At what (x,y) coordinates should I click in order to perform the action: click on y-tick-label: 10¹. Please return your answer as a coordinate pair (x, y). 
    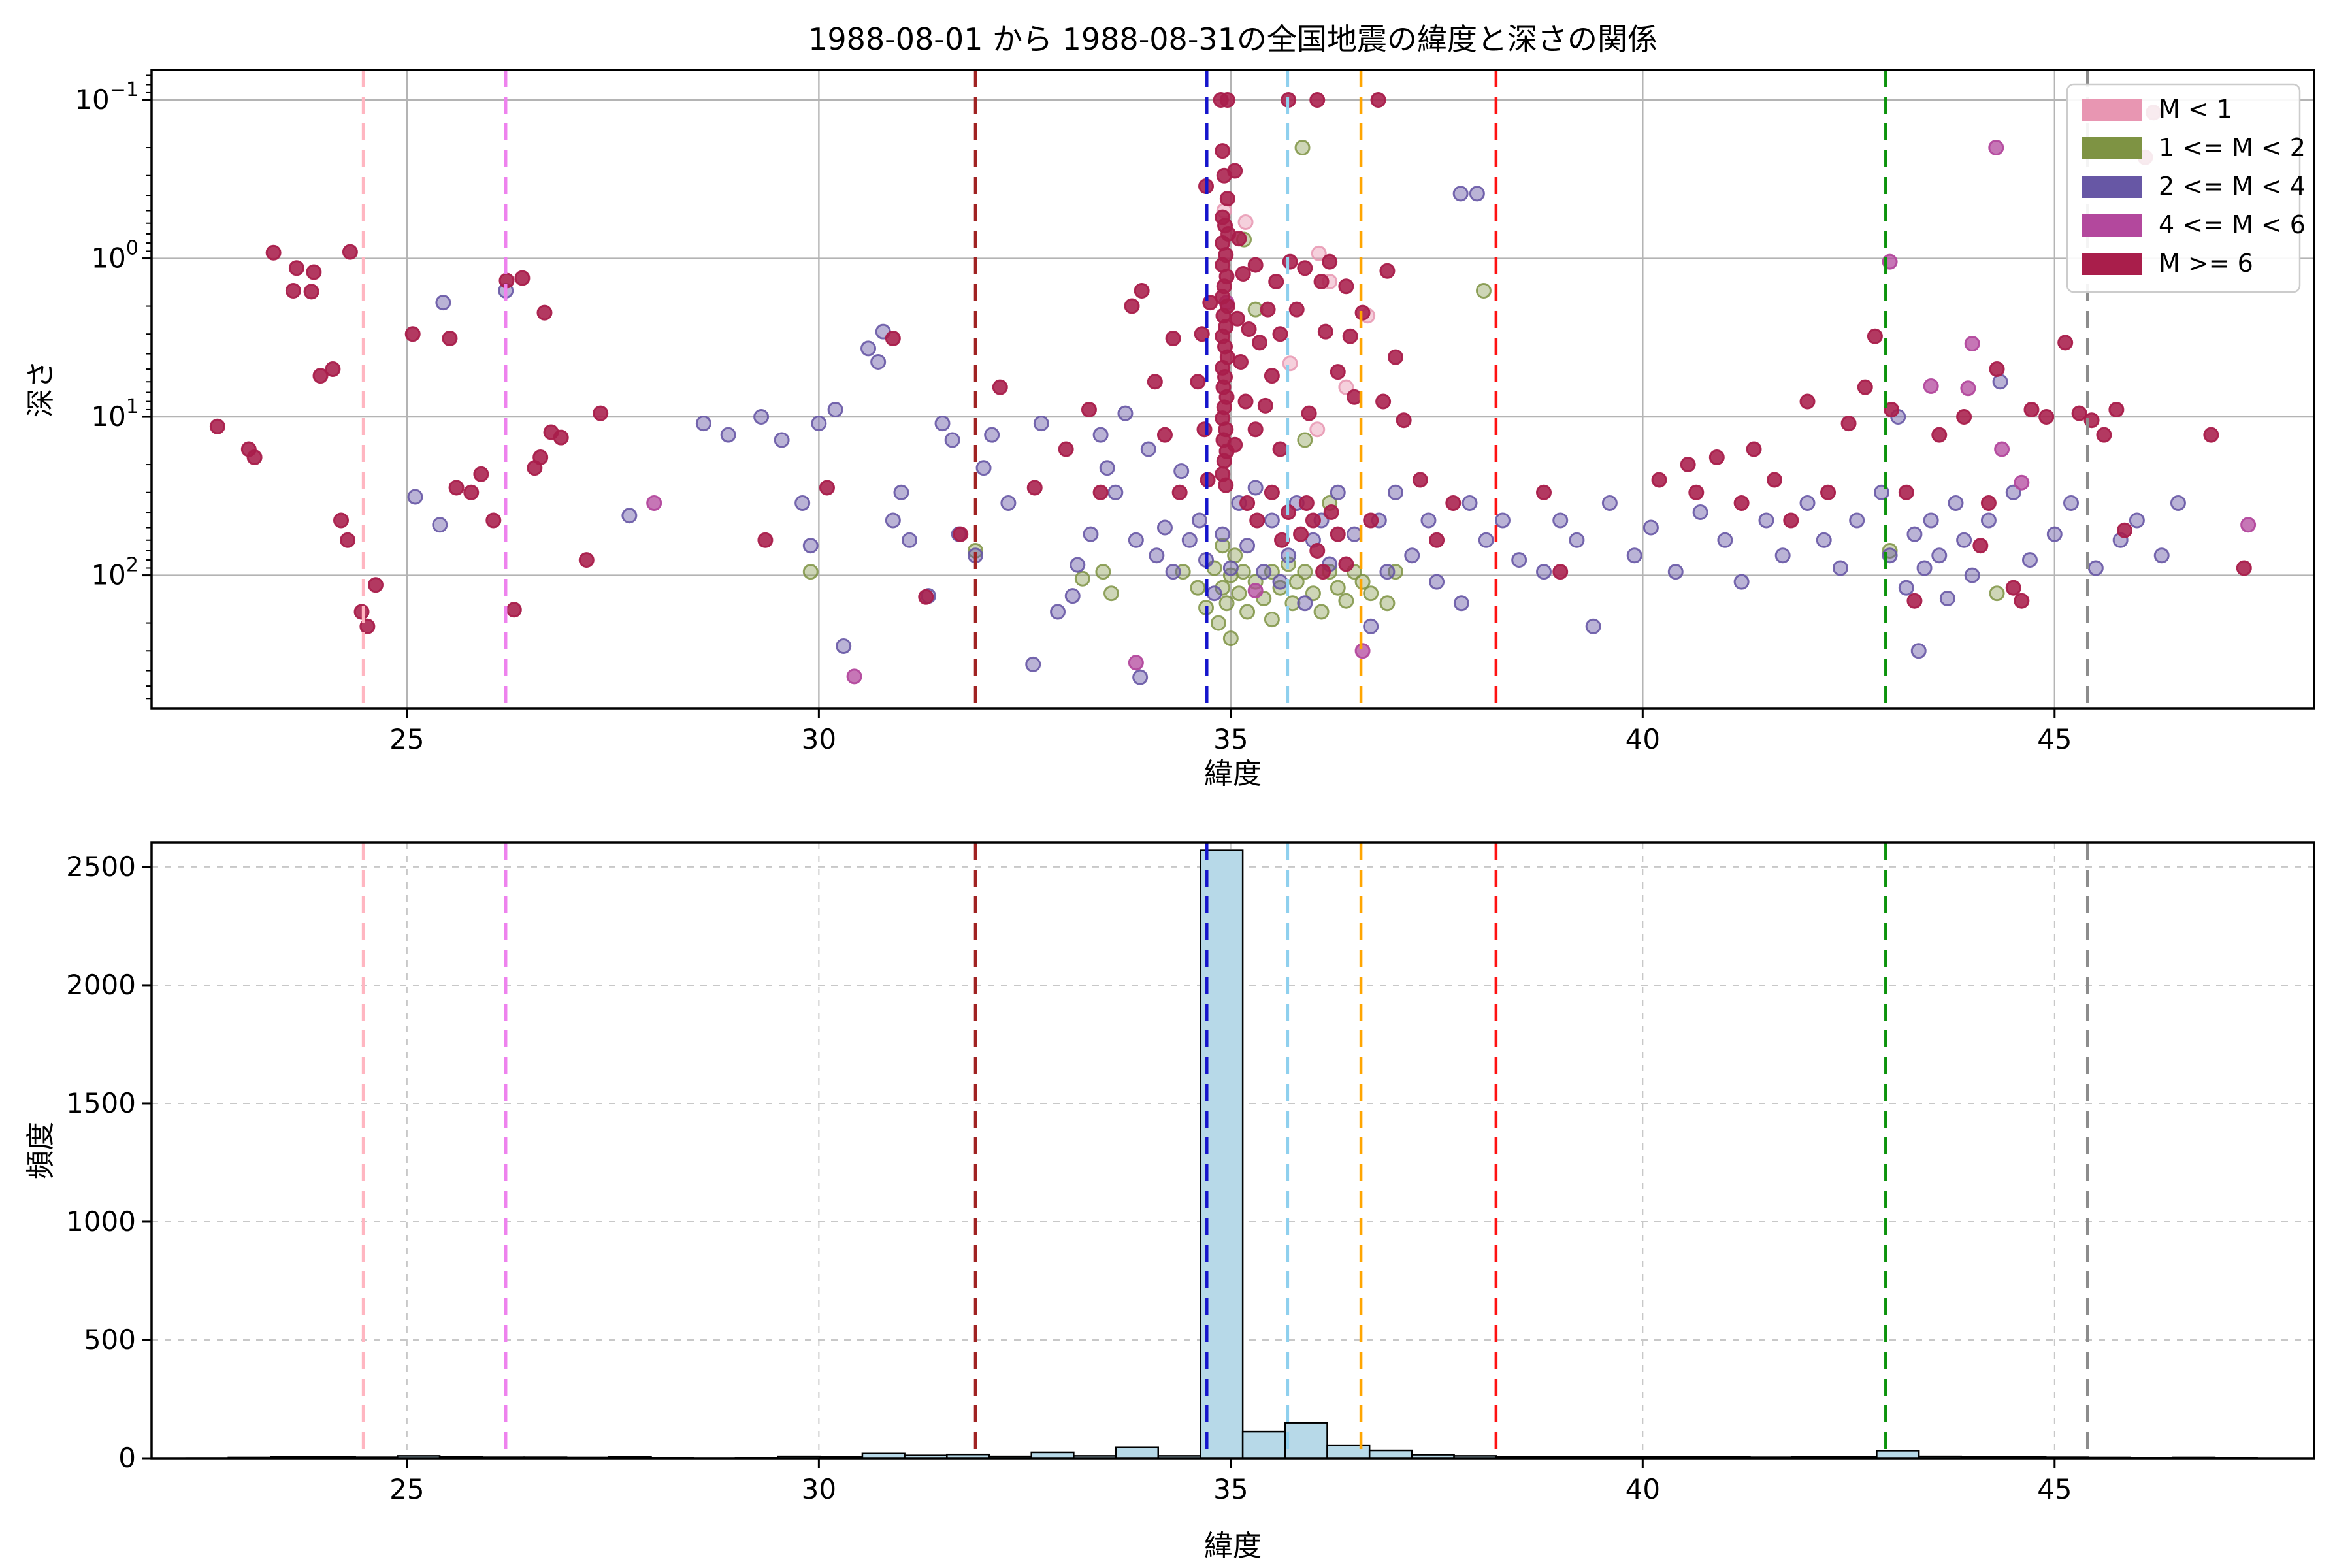
    Looking at the image, I should click on (115, 414).